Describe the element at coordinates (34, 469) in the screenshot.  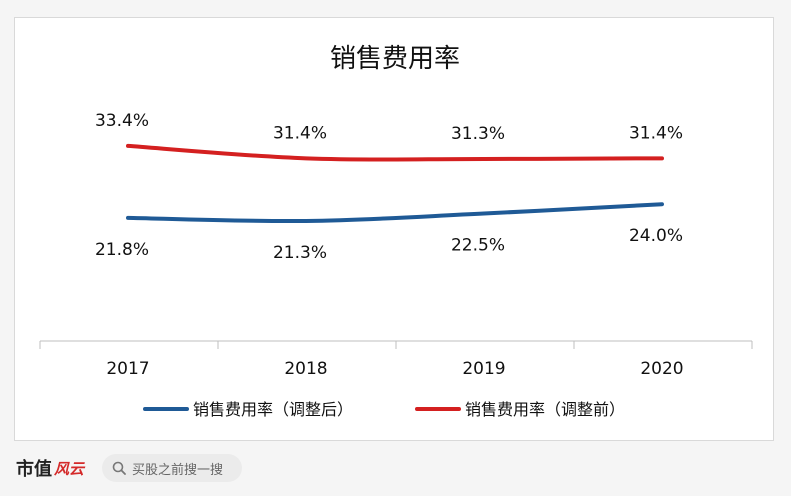
I see `brand-logo-text: 市值` at that location.